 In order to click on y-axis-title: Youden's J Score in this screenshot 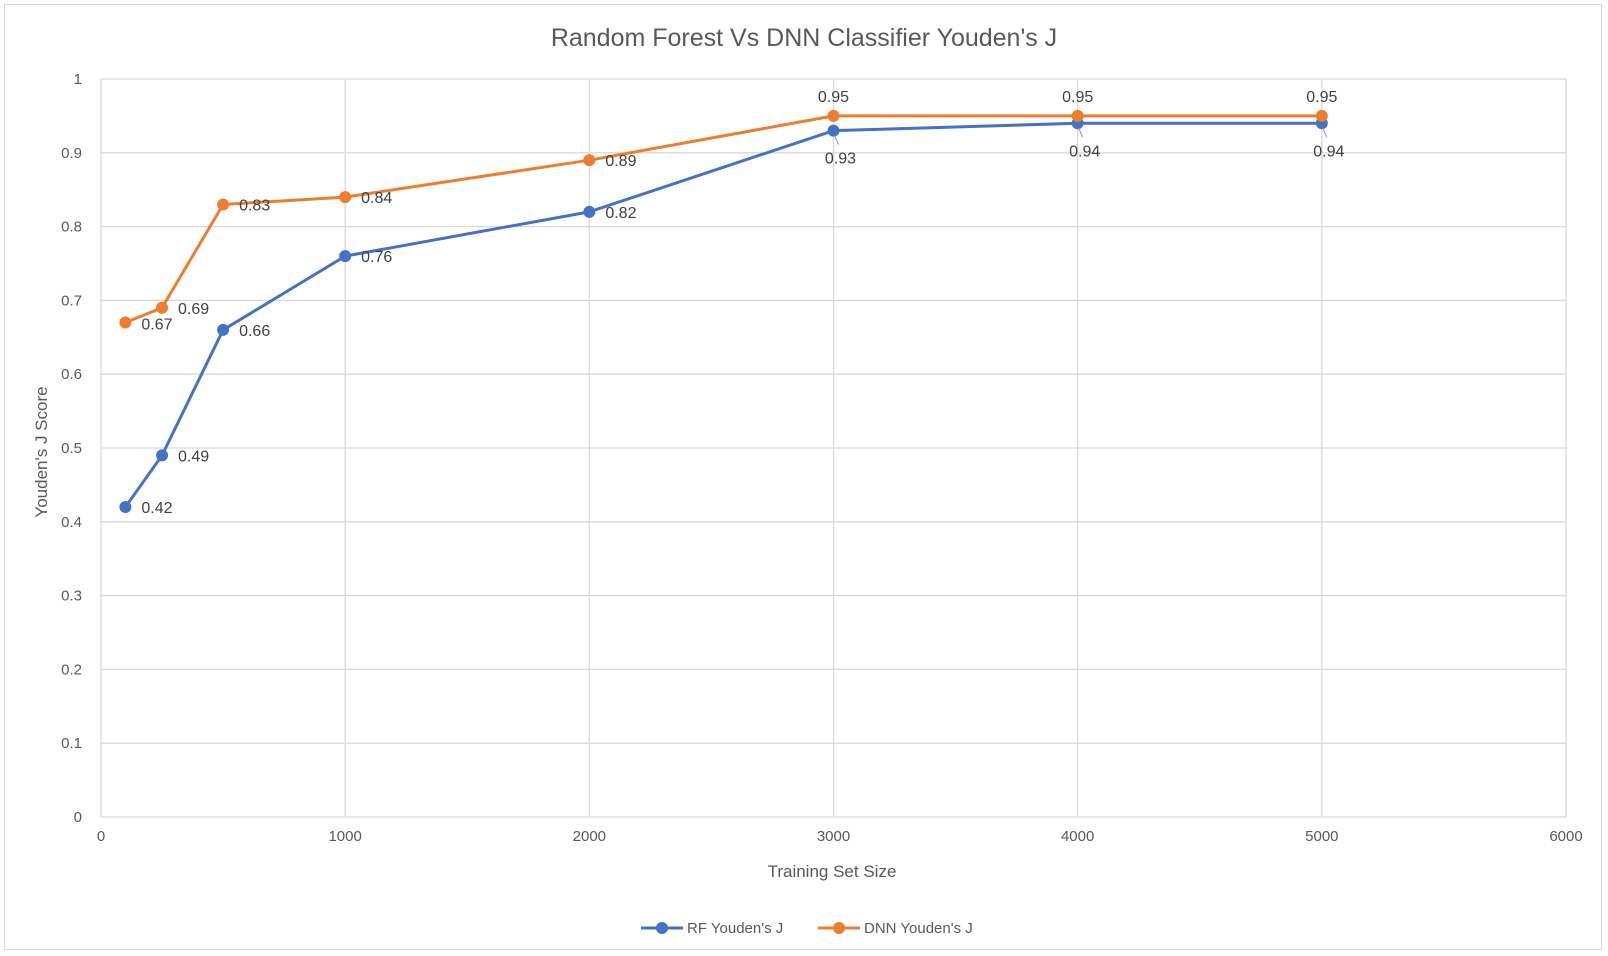, I will do `click(41, 451)`.